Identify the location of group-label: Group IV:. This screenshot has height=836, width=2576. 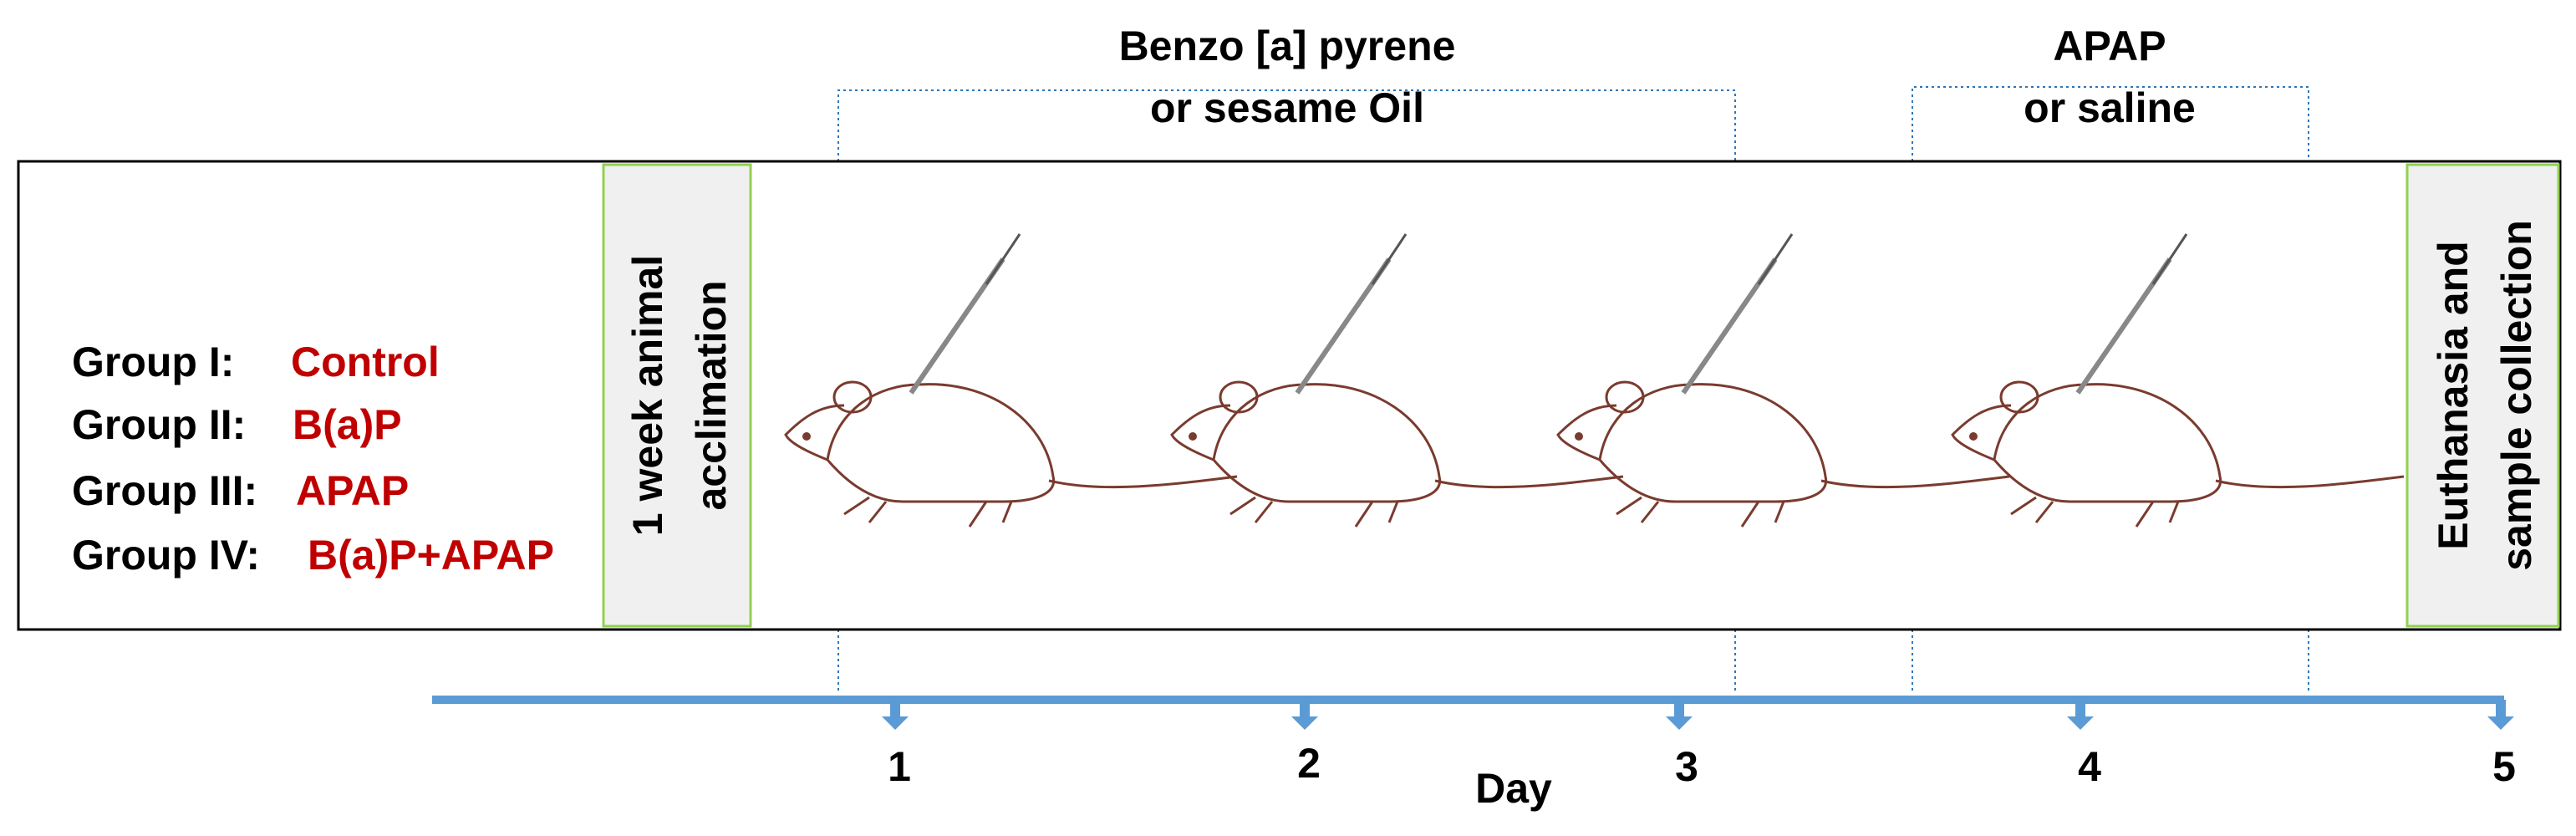
(166, 555).